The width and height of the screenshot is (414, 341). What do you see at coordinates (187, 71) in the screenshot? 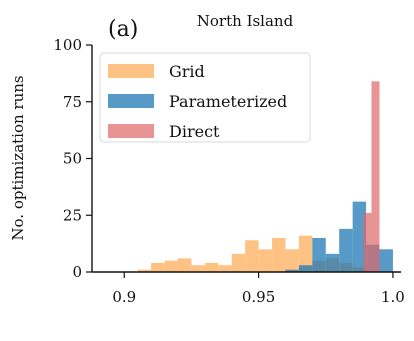
I see `legend-label-grid: Grid` at bounding box center [187, 71].